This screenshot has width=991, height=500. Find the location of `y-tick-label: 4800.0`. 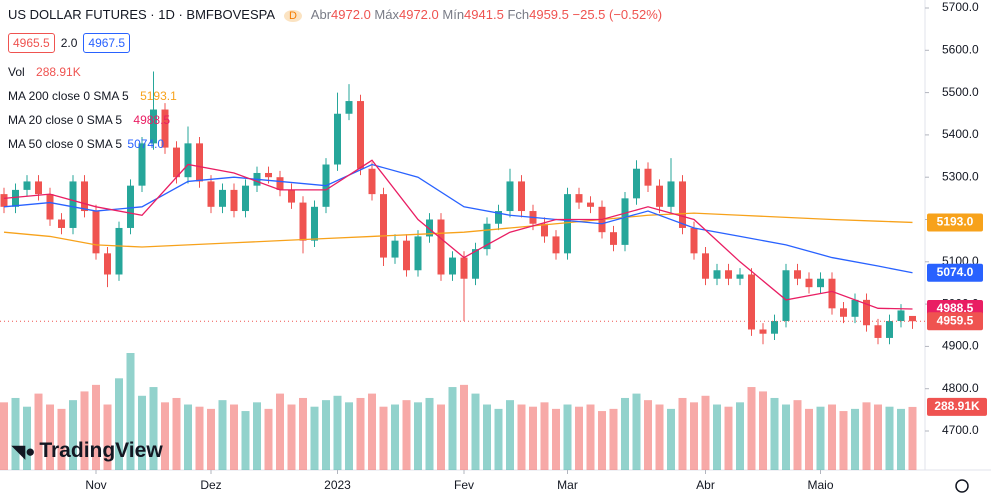

y-tick-label: 4800.0 is located at coordinates (960, 388).